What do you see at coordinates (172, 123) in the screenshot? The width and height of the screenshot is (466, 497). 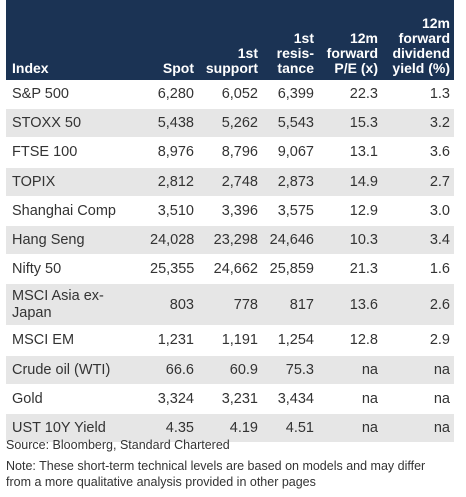 I see `cell-spot: 5,438` at bounding box center [172, 123].